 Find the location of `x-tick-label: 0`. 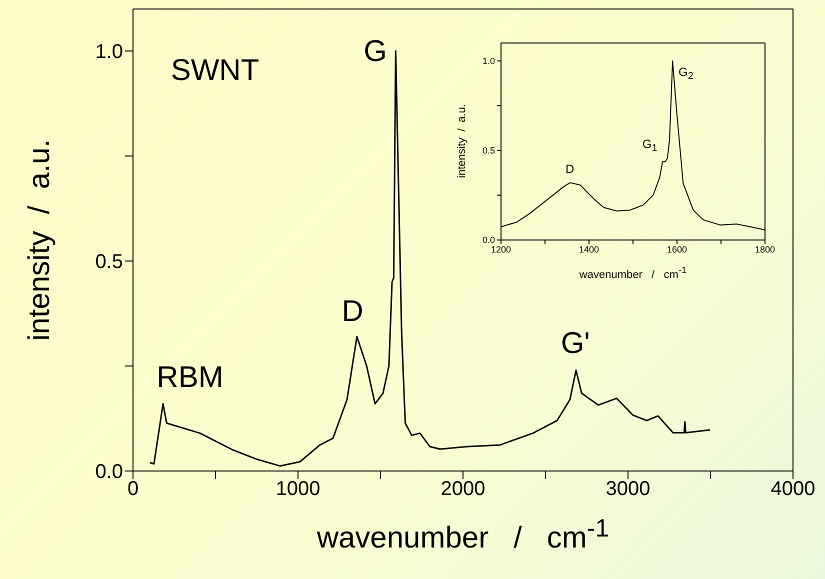

x-tick-label: 0 is located at coordinates (133, 489).